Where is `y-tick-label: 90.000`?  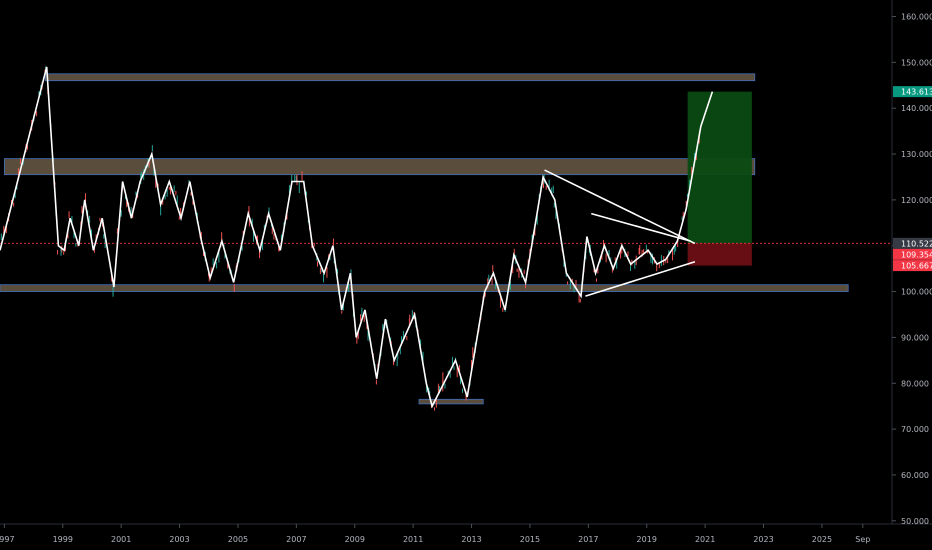
y-tick-label: 90.000 is located at coordinates (915, 337).